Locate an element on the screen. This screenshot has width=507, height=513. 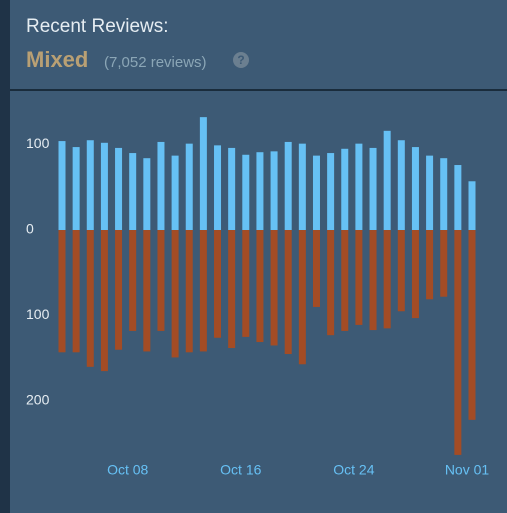
left-strip is located at coordinates (5, 256).